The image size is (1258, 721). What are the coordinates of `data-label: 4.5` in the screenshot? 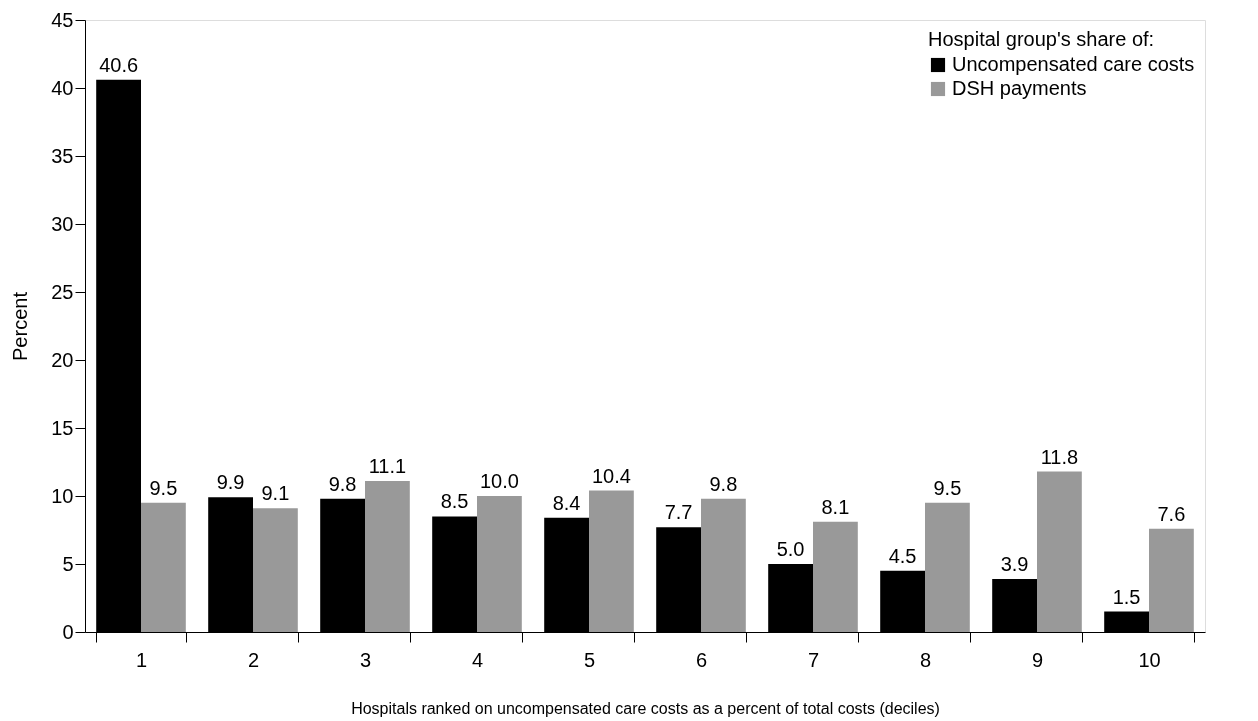 It's located at (902, 555).